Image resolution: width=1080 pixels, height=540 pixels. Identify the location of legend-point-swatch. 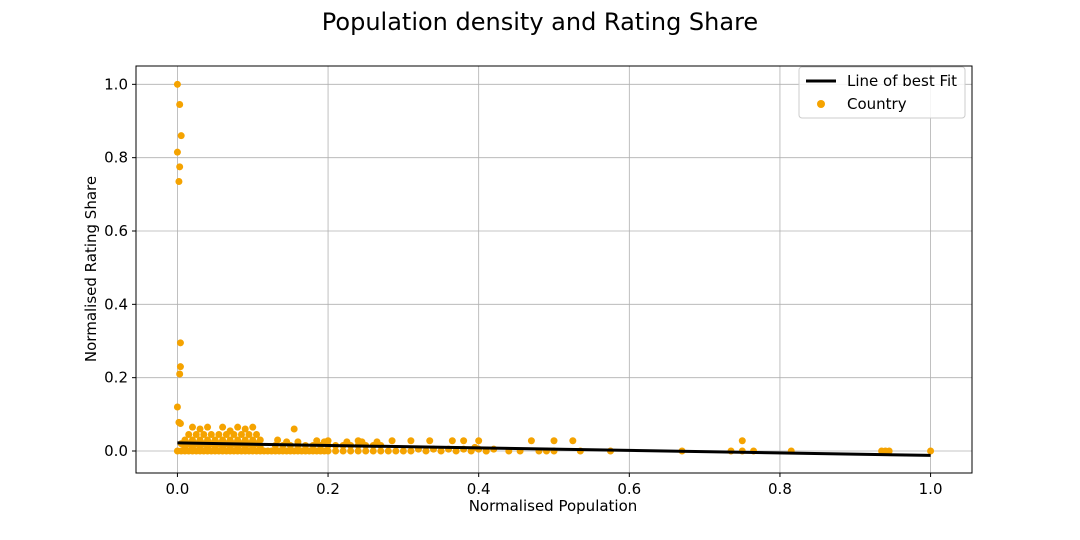
(821, 104).